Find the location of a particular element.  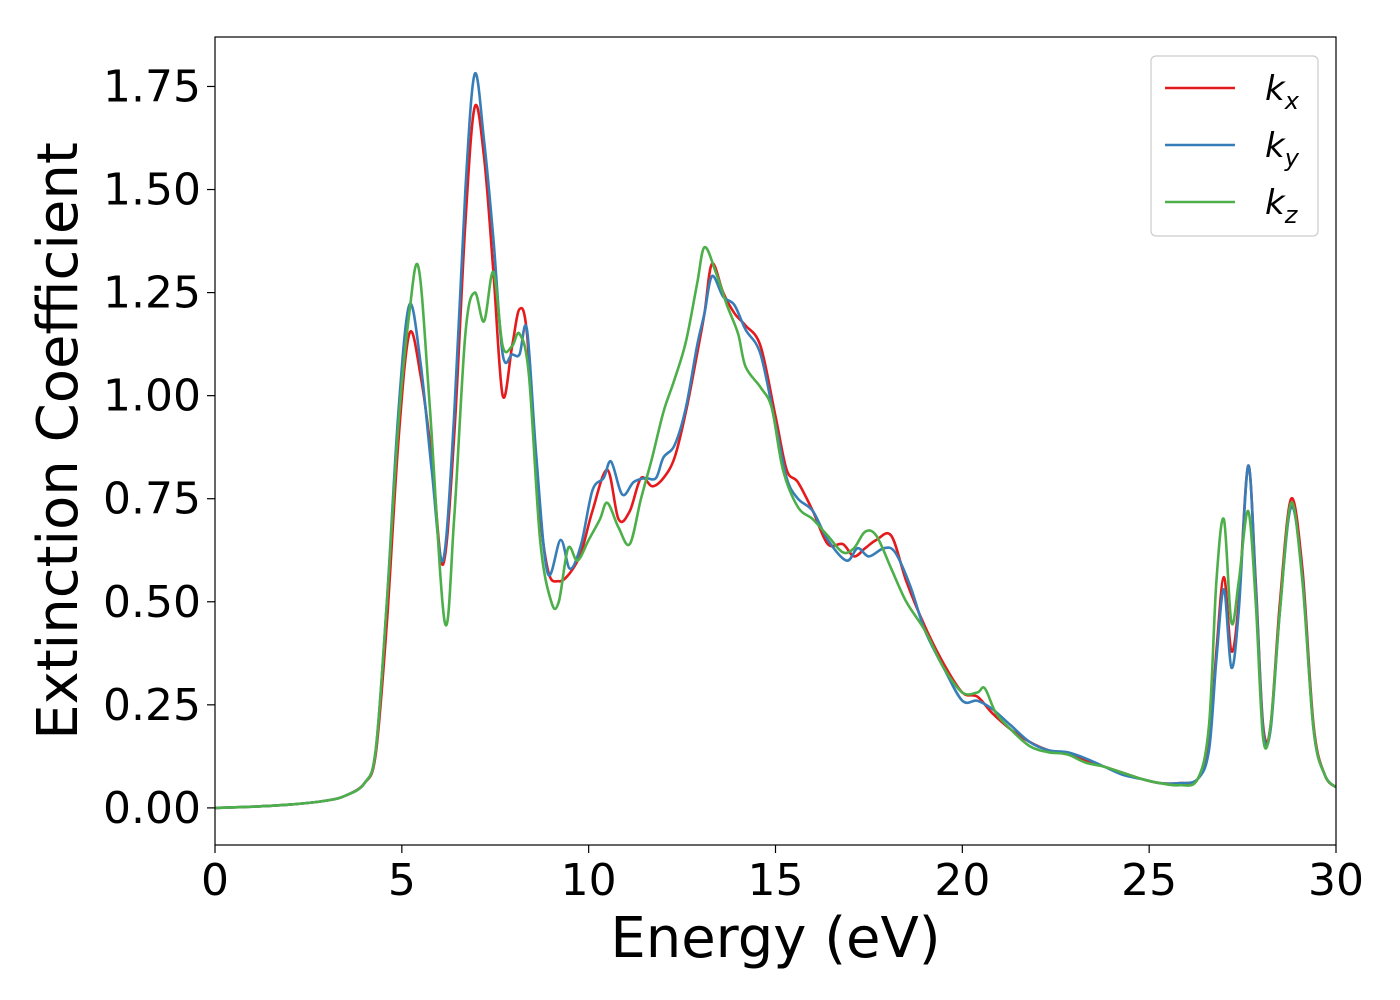

y-tick-label: 0.25 is located at coordinates (152, 705).